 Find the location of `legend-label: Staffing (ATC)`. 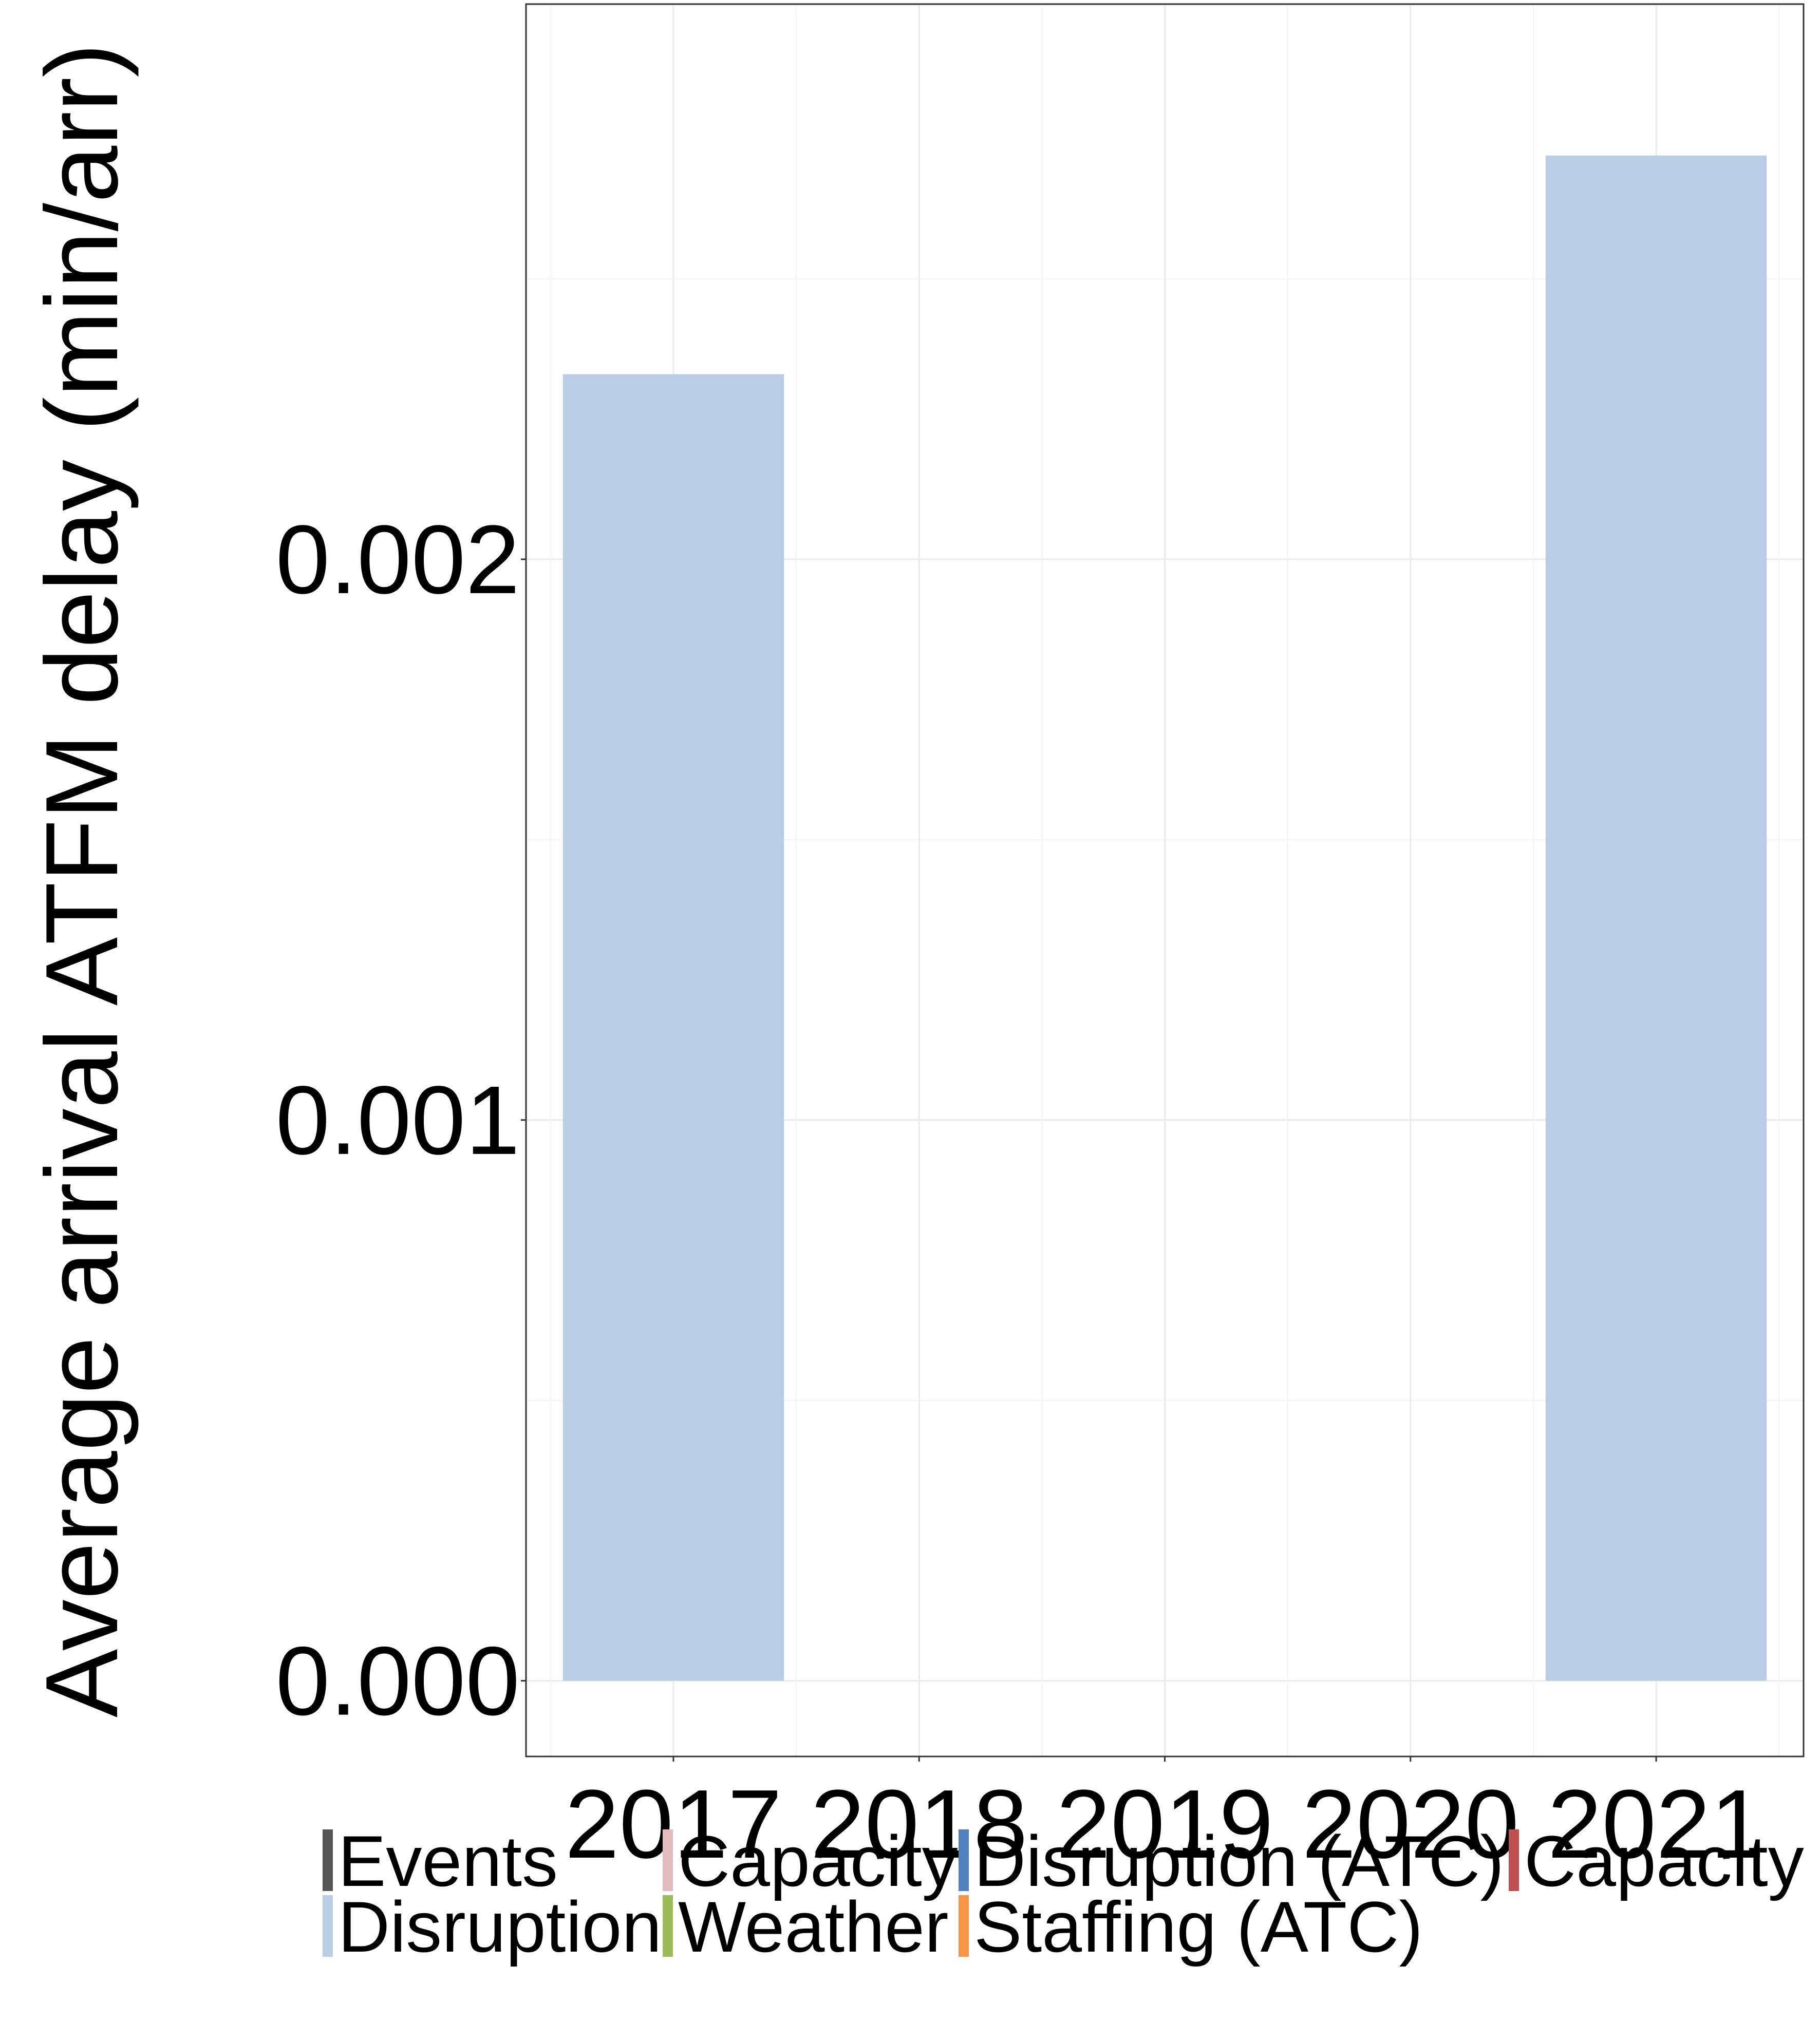

legend-label: Staffing (ATC) is located at coordinates (1198, 1926).